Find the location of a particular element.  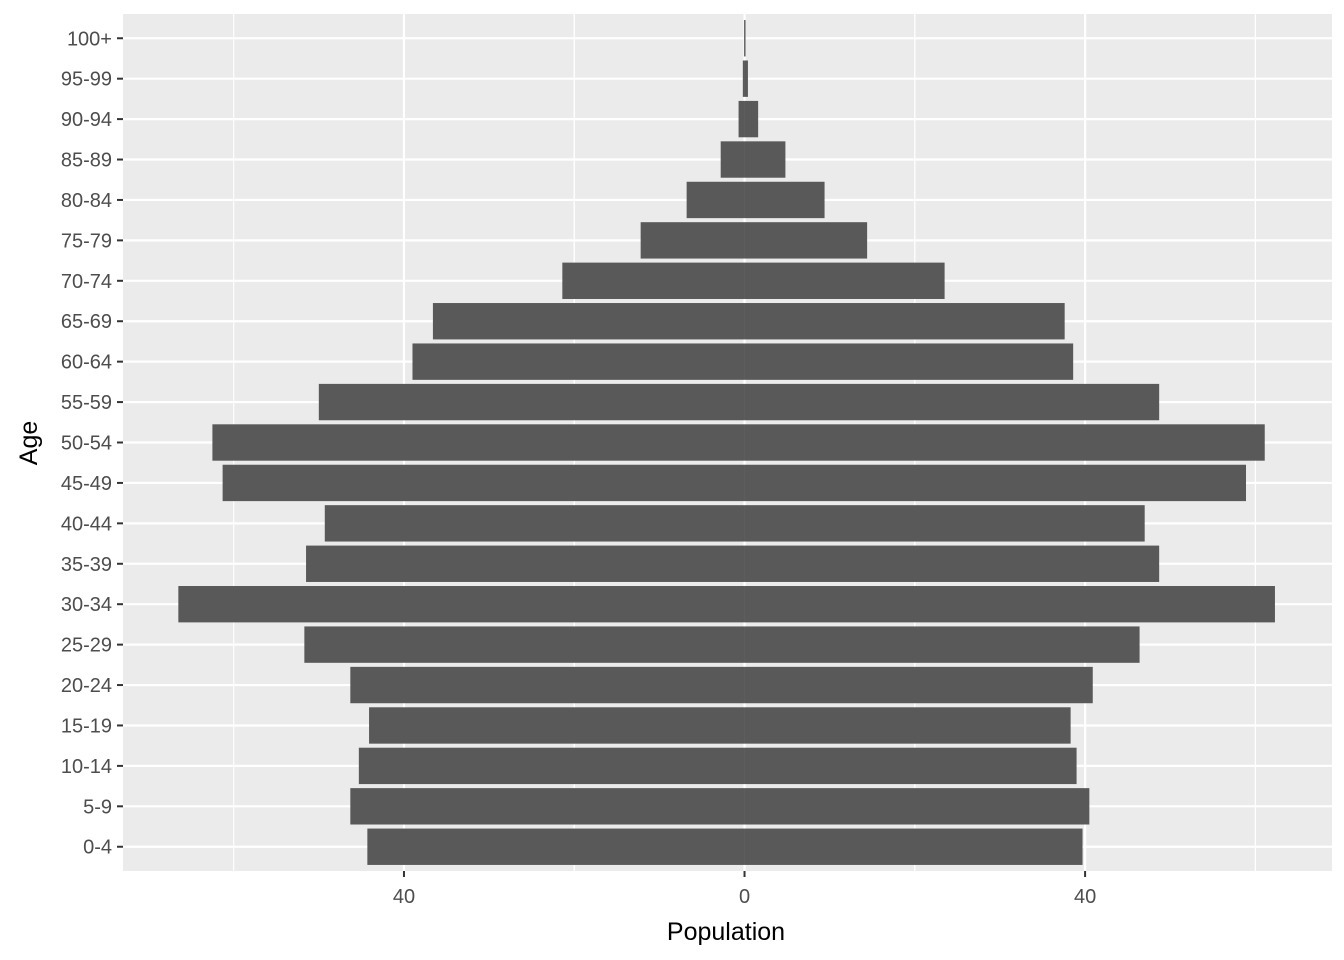

y-tick-label: 50-54 is located at coordinates (86, 444).